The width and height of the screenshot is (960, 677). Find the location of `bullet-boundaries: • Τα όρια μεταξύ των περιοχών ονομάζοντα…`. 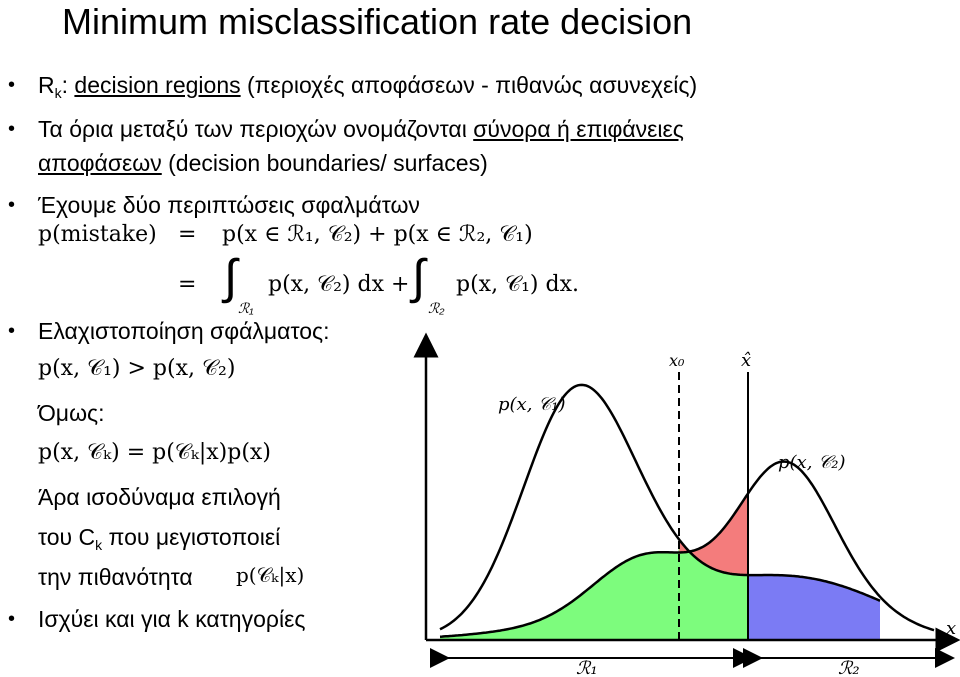

bullet-boundaries: • Τα όρια μεταξύ των περιοχών ονομάζοντα… is located at coordinates (346, 129).